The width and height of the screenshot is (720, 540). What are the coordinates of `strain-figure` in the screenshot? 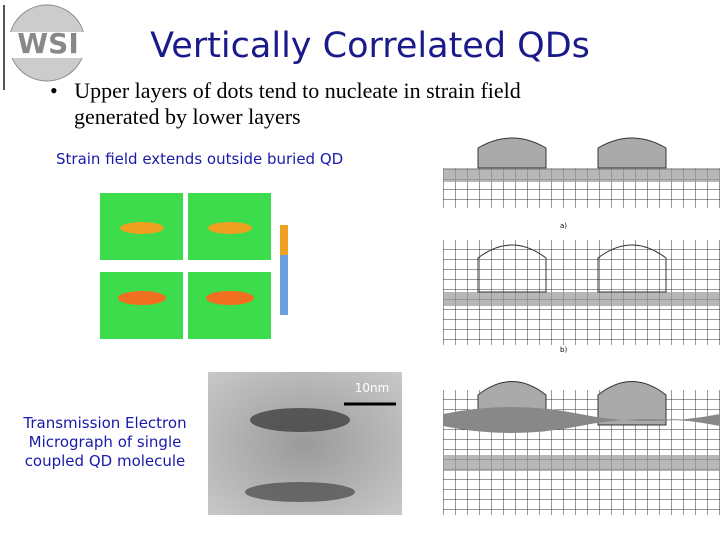 It's located at (194, 266).